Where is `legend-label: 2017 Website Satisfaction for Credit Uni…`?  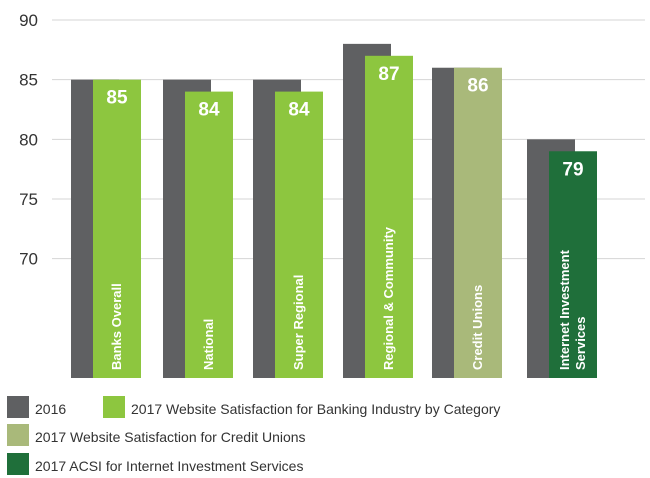
legend-label: 2017 Website Satisfaction for Credit Uni… is located at coordinates (170, 437).